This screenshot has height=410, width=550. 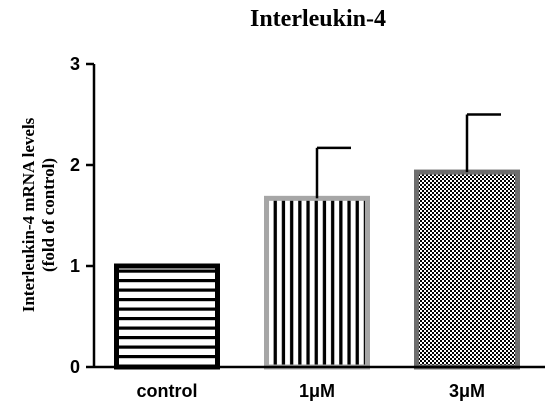 I want to click on y-tick-label: 2, so click(x=75, y=165).